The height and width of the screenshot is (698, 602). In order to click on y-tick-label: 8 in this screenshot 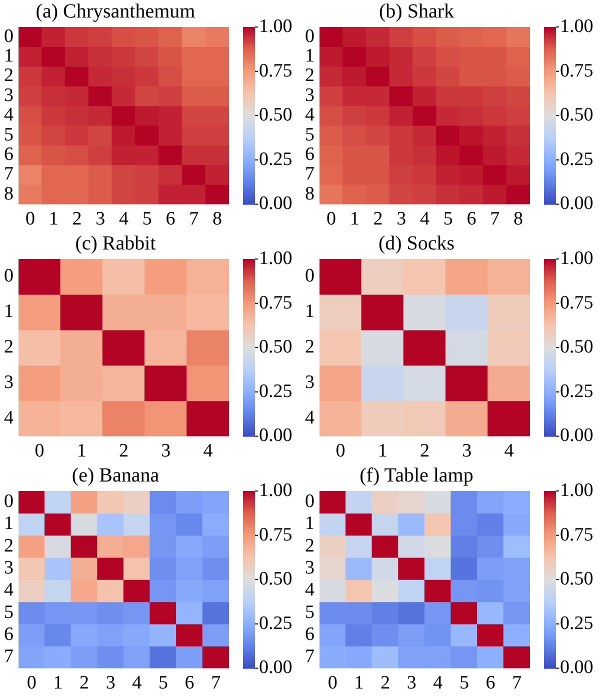, I will do `click(9, 193)`.